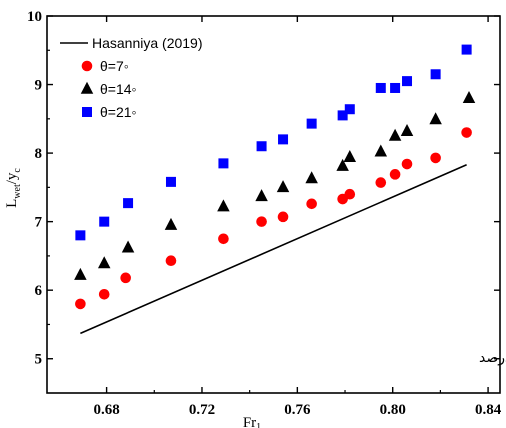  What do you see at coordinates (39, 360) in the screenshot?
I see `y-tick-label: 5` at bounding box center [39, 360].